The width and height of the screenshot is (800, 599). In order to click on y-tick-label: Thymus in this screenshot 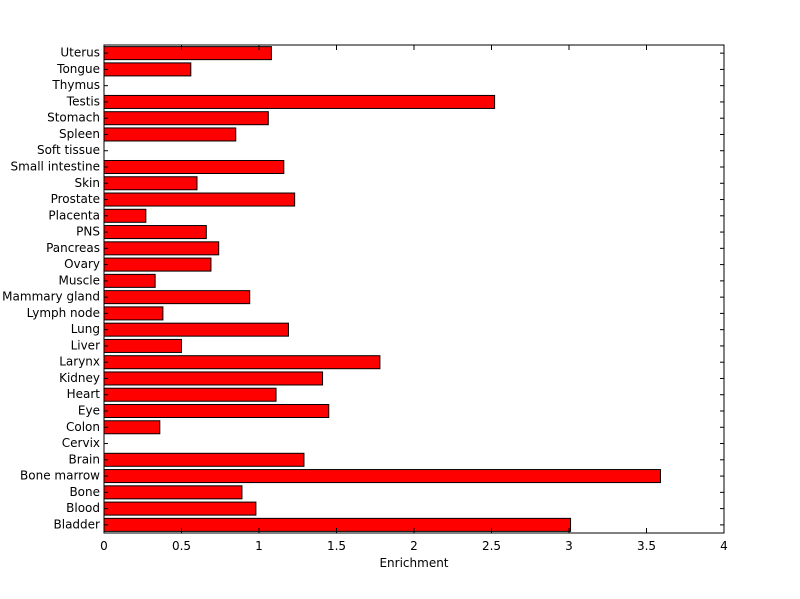, I will do `click(75, 85)`.